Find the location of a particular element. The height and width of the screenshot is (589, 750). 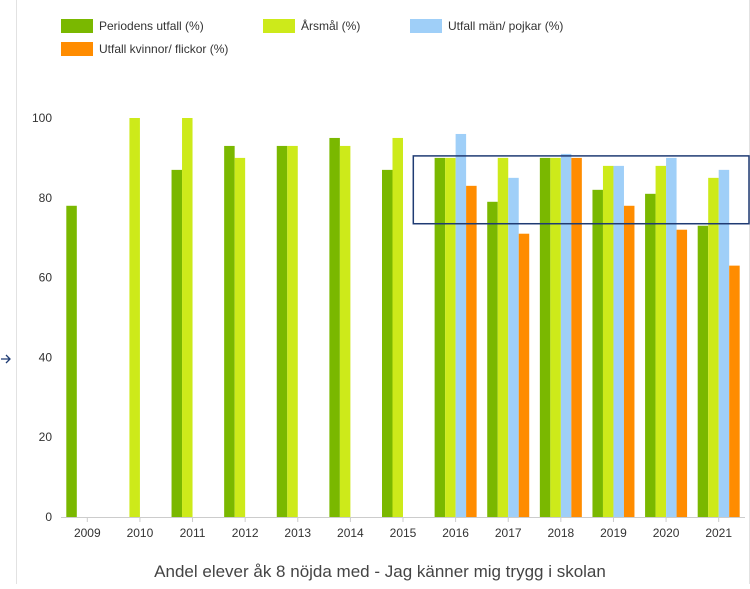

x-tick-label: 2010 is located at coordinates (140, 533).